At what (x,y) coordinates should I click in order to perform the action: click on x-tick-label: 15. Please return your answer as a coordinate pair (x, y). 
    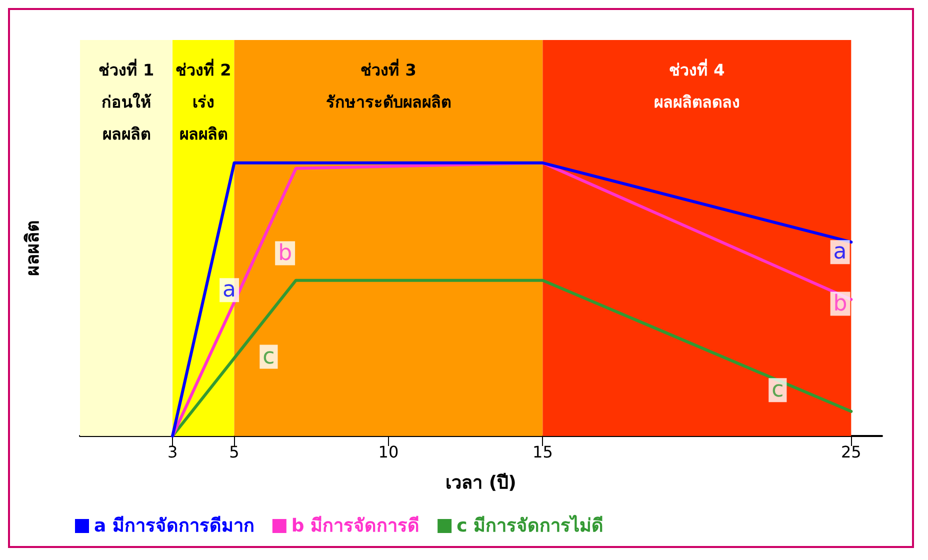
    Looking at the image, I should click on (542, 452).